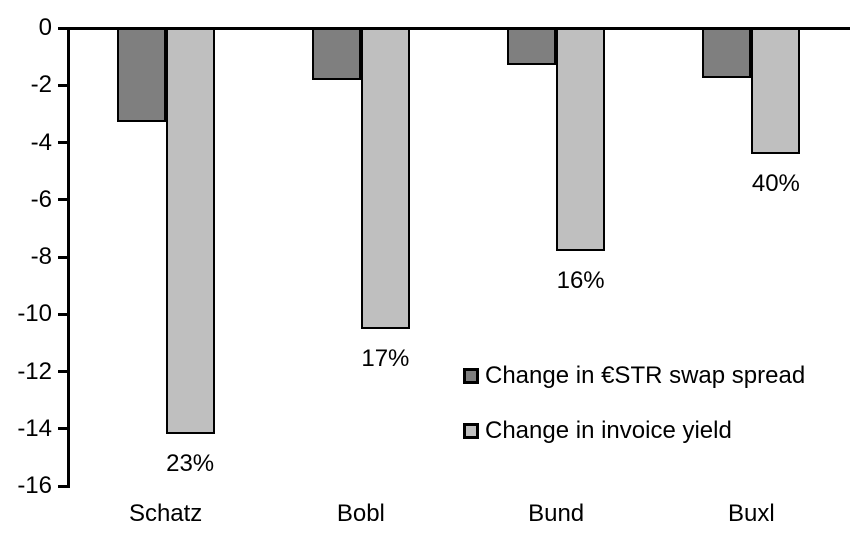 The width and height of the screenshot is (852, 539). Describe the element at coordinates (34, 428) in the screenshot. I see `y-axis-tick-label: -14` at that location.